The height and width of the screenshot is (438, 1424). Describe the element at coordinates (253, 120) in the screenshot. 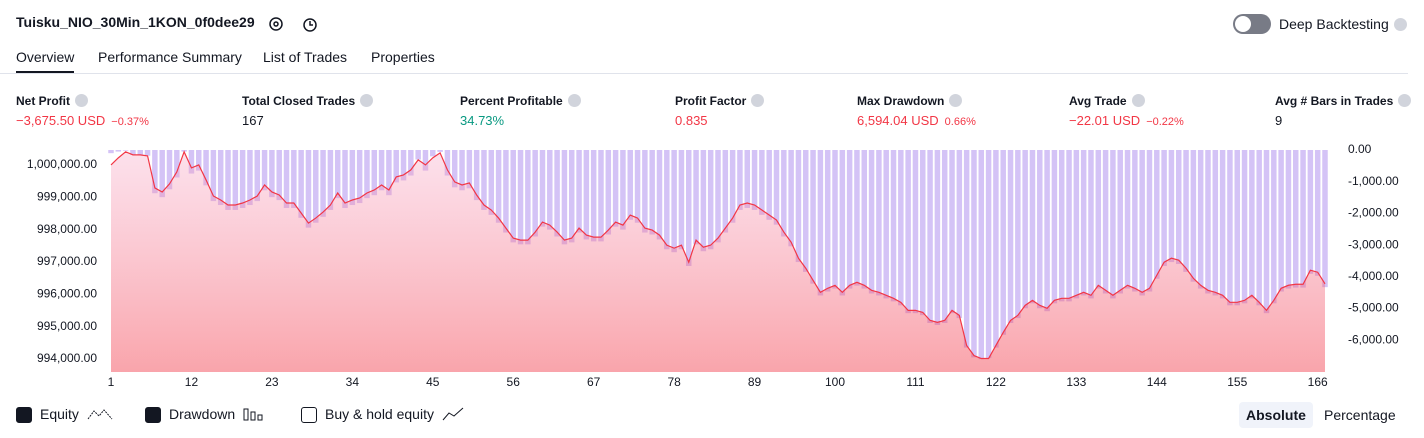

I see `metric-value: 167` at that location.